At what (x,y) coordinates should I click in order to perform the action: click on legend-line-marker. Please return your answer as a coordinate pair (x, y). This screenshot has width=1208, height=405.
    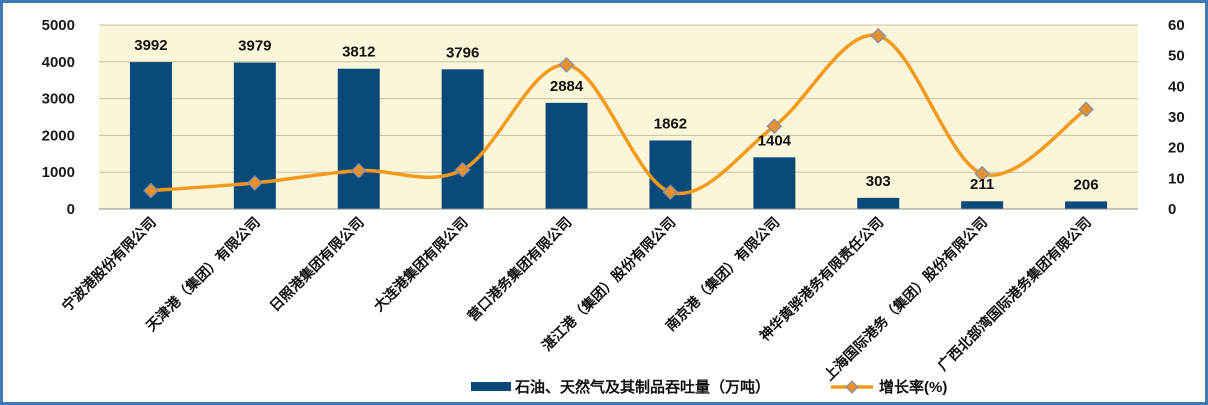
    Looking at the image, I should click on (852, 387).